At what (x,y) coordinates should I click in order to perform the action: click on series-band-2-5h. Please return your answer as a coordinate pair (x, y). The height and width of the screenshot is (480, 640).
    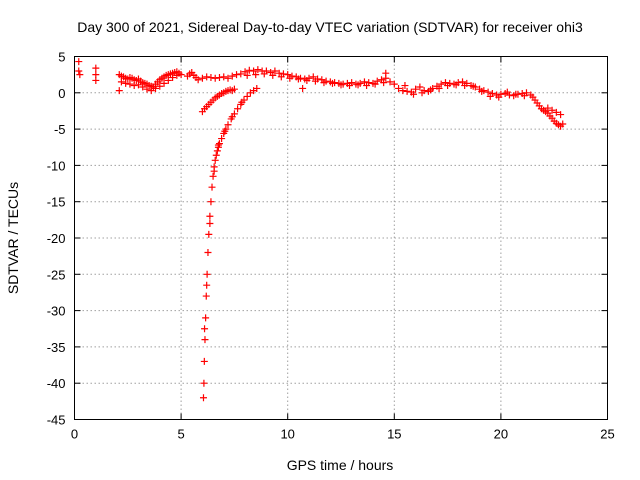
    Looking at the image, I should click on (150, 81).